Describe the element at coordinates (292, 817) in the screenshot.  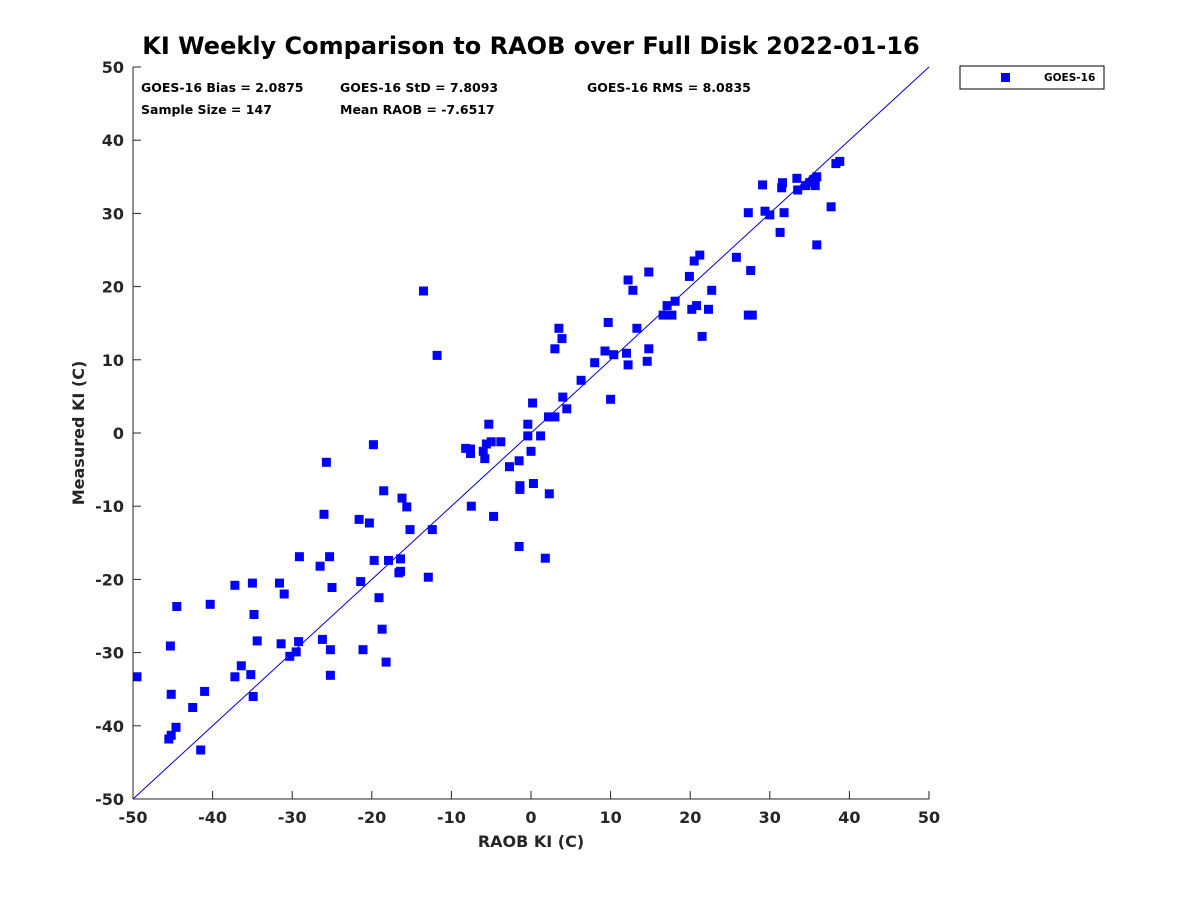
I see `x-tick-label: -30` at that location.